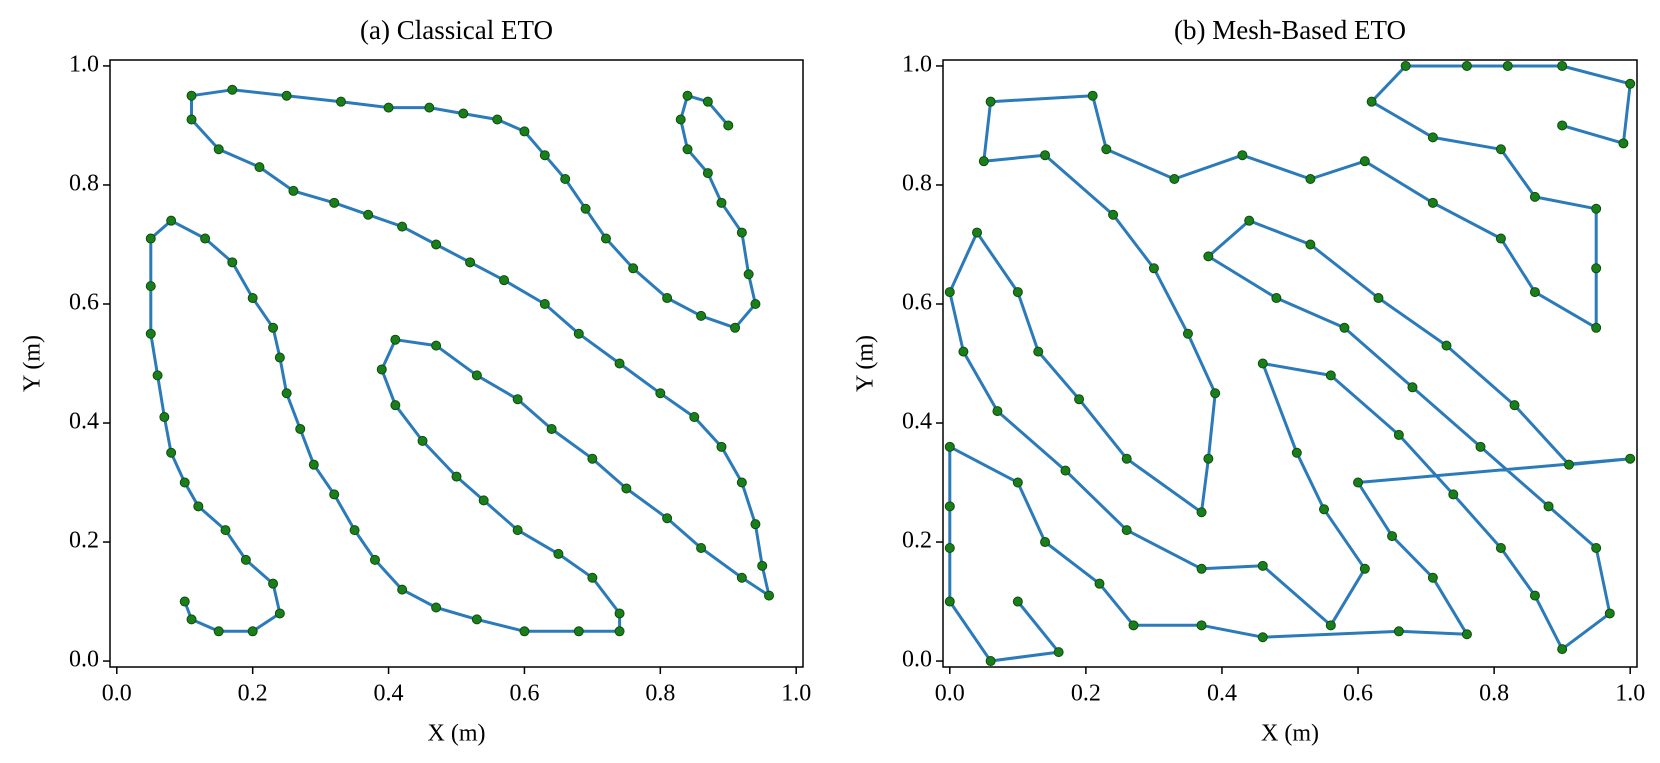 This screenshot has height=763, width=1660. I want to click on y-tick-label: 0.0, so click(917, 660).